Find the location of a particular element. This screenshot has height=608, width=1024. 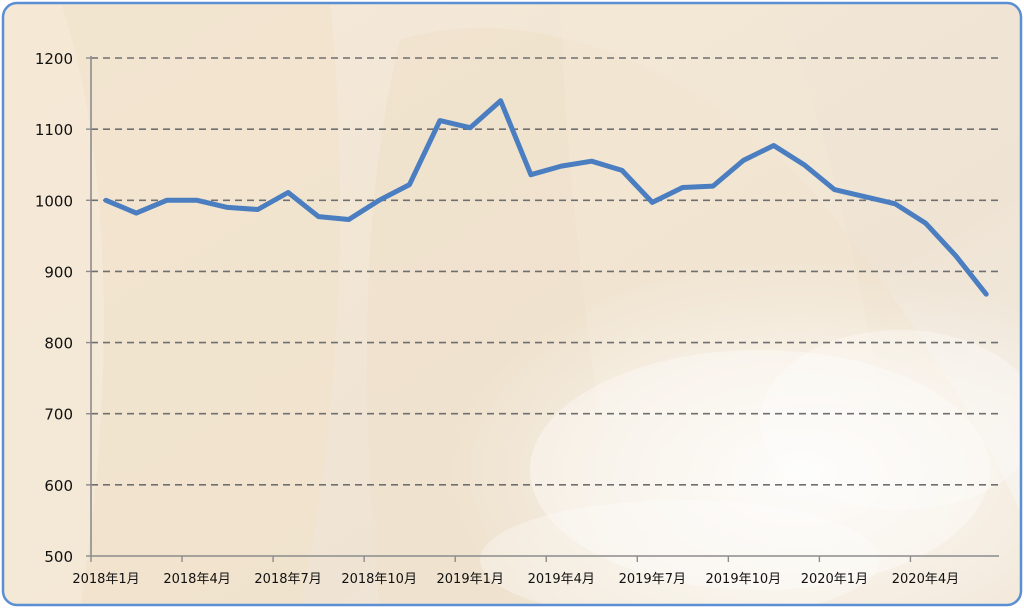

x-tick-label: 2020年4月 is located at coordinates (925, 579).